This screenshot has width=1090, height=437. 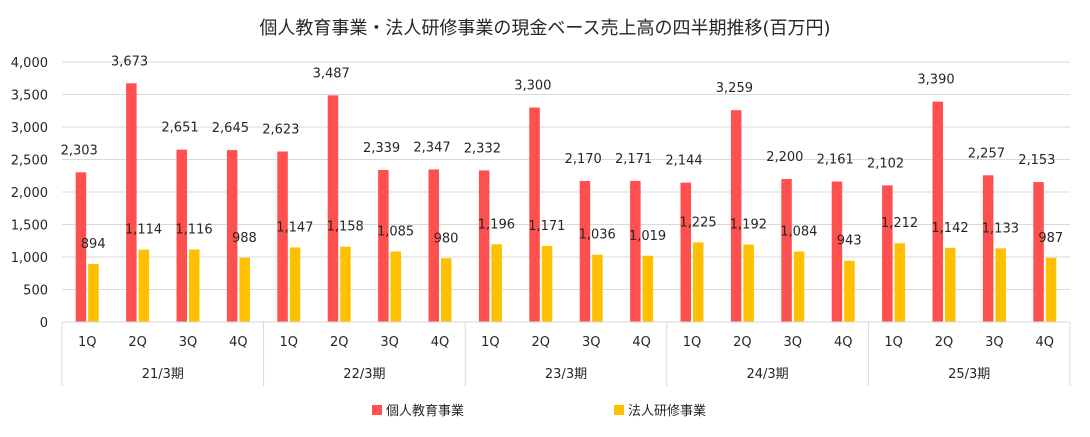 I want to click on data-label: 2,651, so click(x=179, y=128).